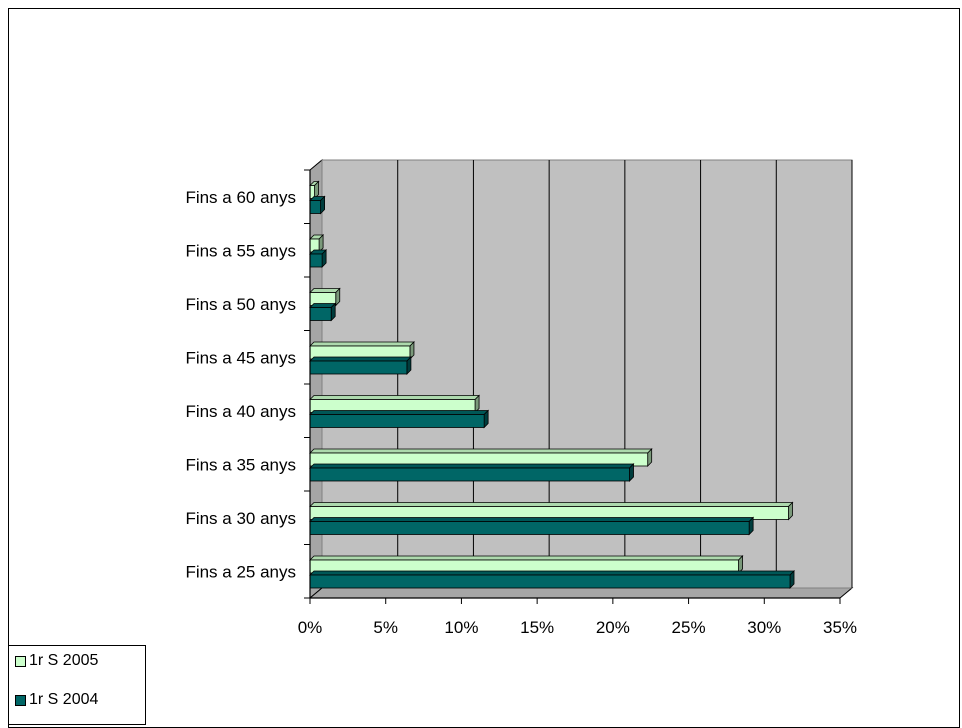 The height and width of the screenshot is (728, 962). I want to click on x-tick-label: 10%, so click(461, 627).